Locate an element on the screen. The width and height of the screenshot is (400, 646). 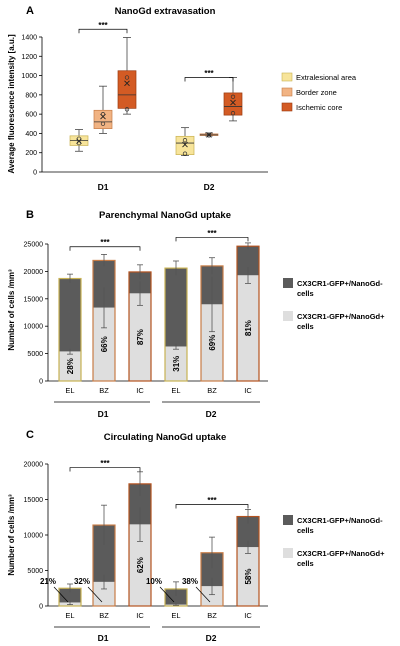
panel-c-bar-0-percent-leader is located at coordinates (61, 594).